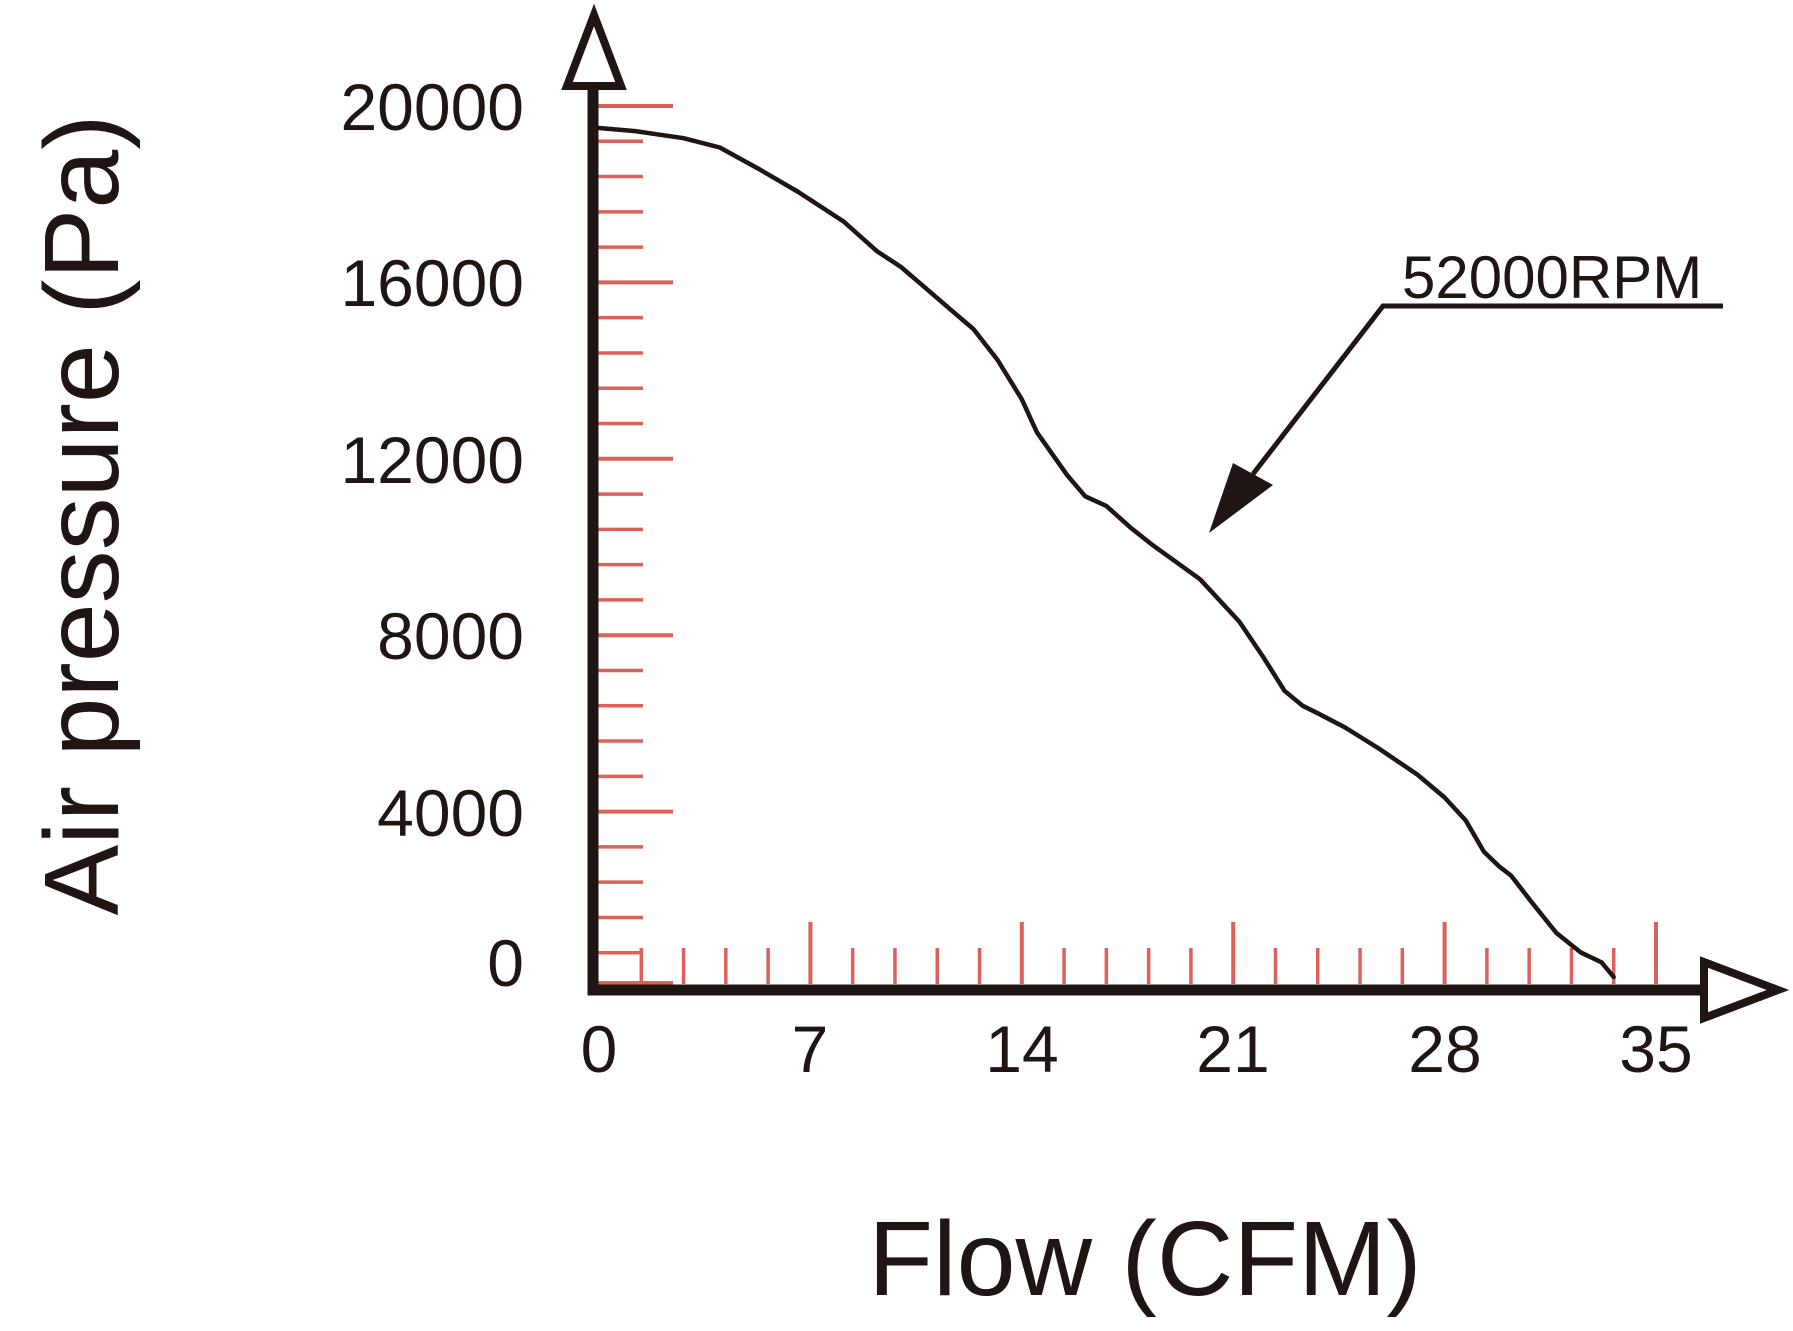 This screenshot has width=1793, height=1331. Describe the element at coordinates (505, 963) in the screenshot. I see `y-tick-label: 0` at that location.